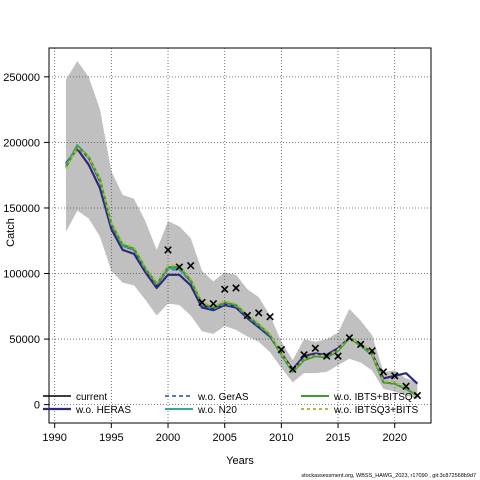  I want to click on x-tick-label: 2005, so click(224, 438).